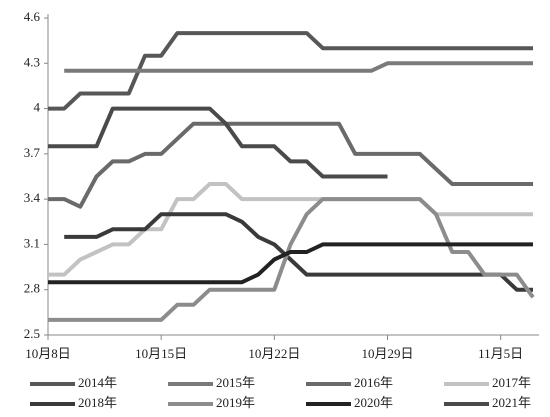 The height and width of the screenshot is (417, 550). Describe the element at coordinates (32, 152) in the screenshot. I see `y-tick-label: 3.7` at that location.